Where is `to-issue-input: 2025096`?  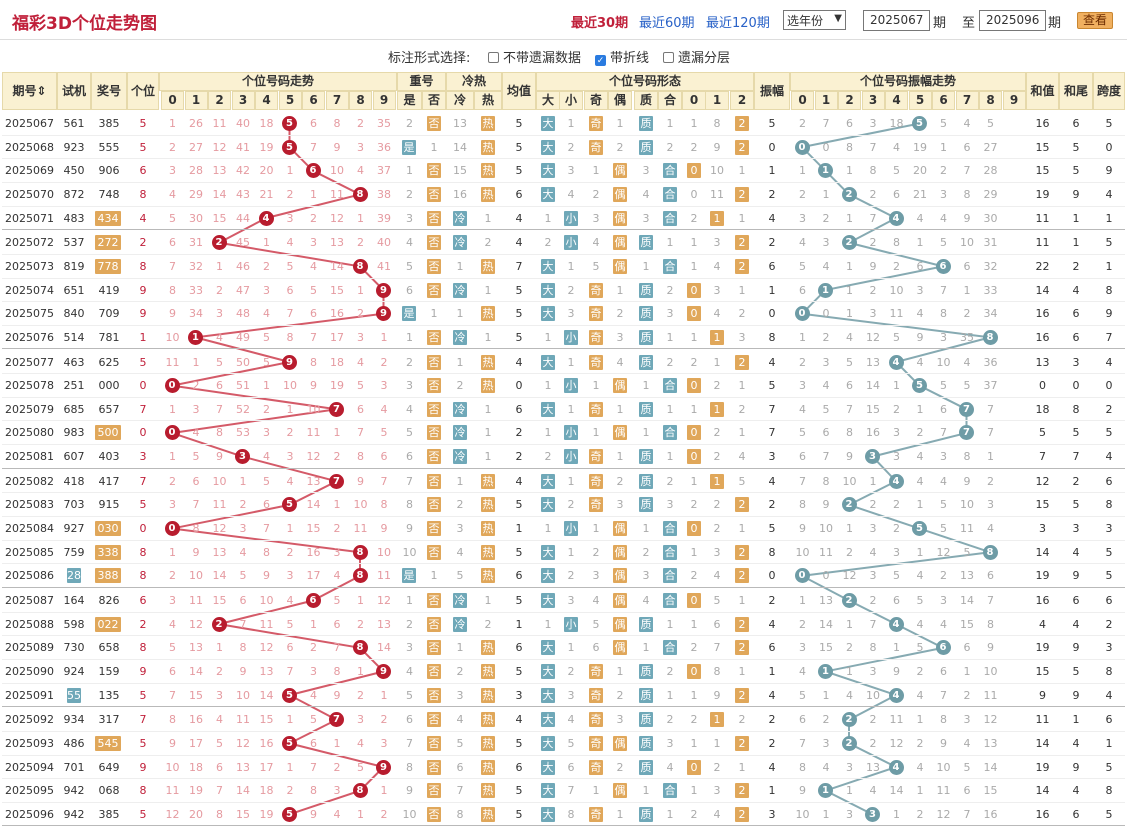
to-issue-input: 2025096 is located at coordinates (1012, 20).